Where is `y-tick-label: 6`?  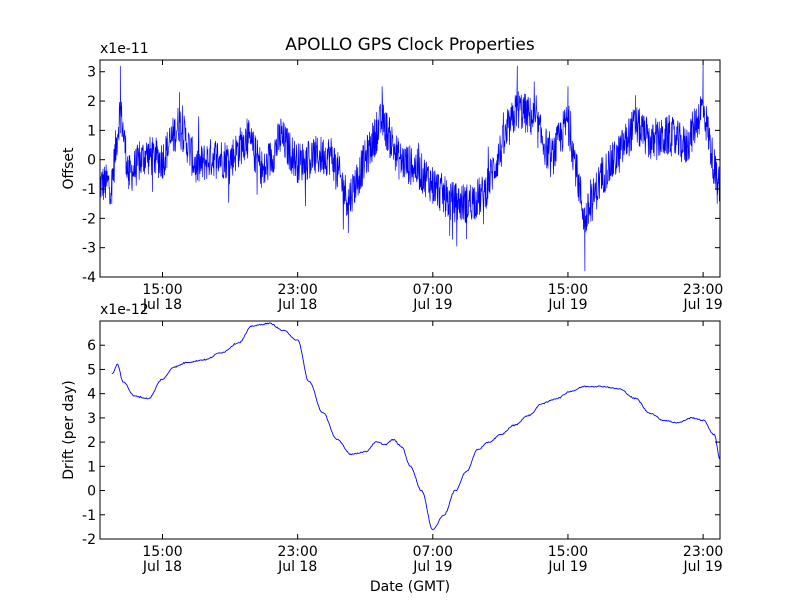
y-tick-label: 6 is located at coordinates (91, 346).